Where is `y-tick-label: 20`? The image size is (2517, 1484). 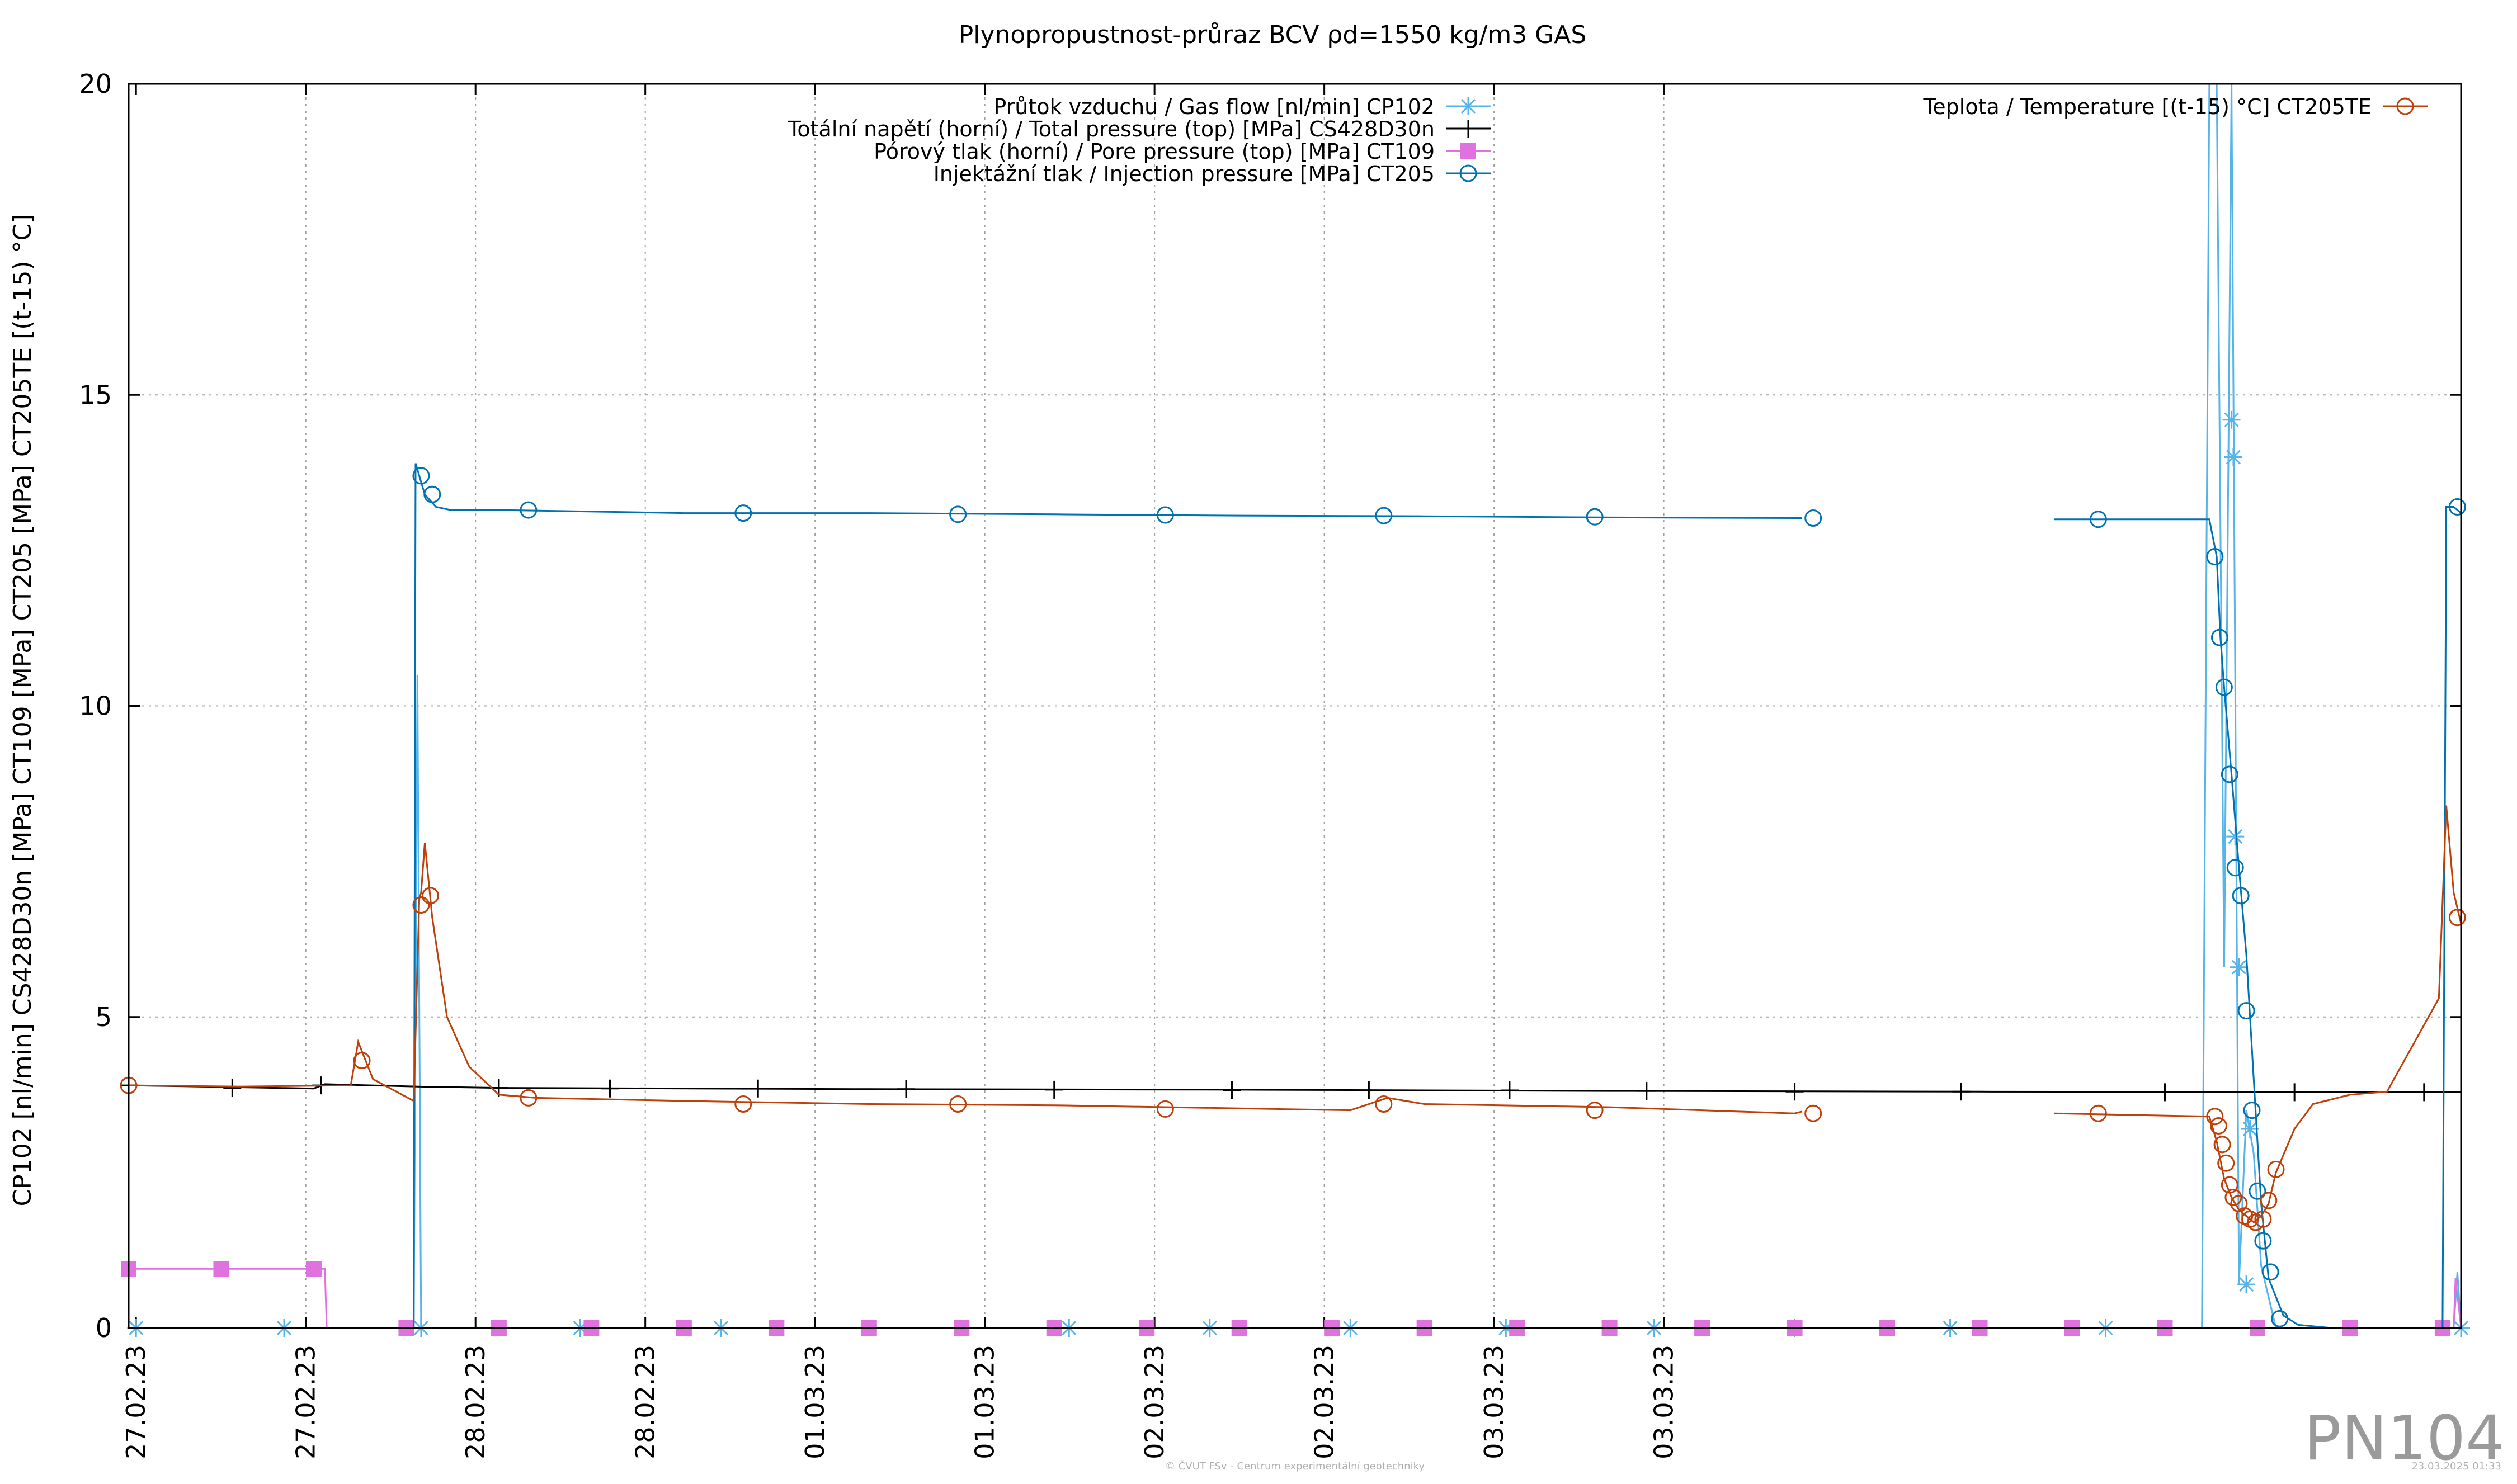
y-tick-label: 20 is located at coordinates (95, 84).